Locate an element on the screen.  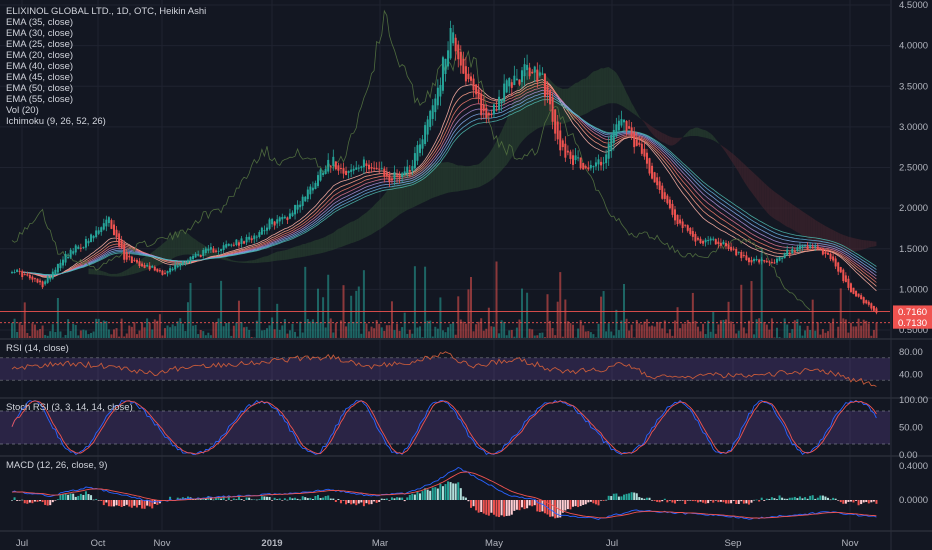
study-ema-20: EMA (20, close) is located at coordinates (40, 55).